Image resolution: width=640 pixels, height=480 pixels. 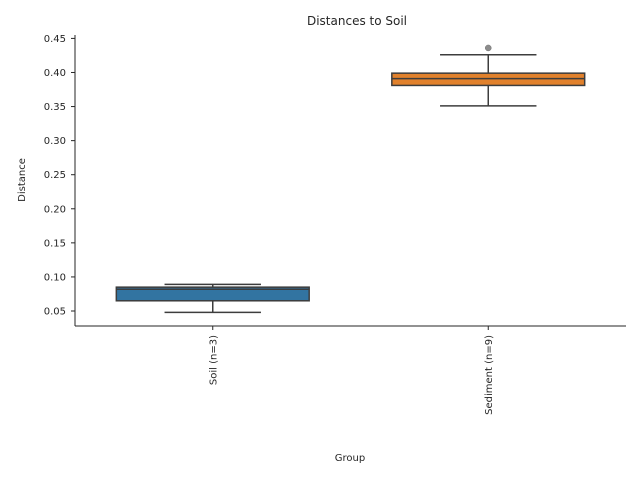 What do you see at coordinates (55, 73) in the screenshot?
I see `y-tick-label: 0.40` at bounding box center [55, 73].